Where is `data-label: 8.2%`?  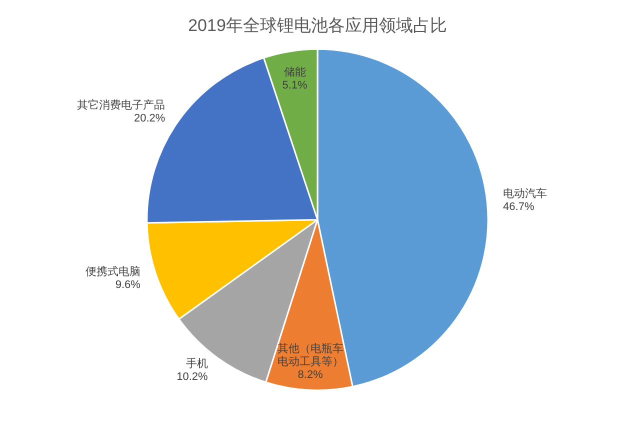
data-label: 8.2% is located at coordinates (311, 375).